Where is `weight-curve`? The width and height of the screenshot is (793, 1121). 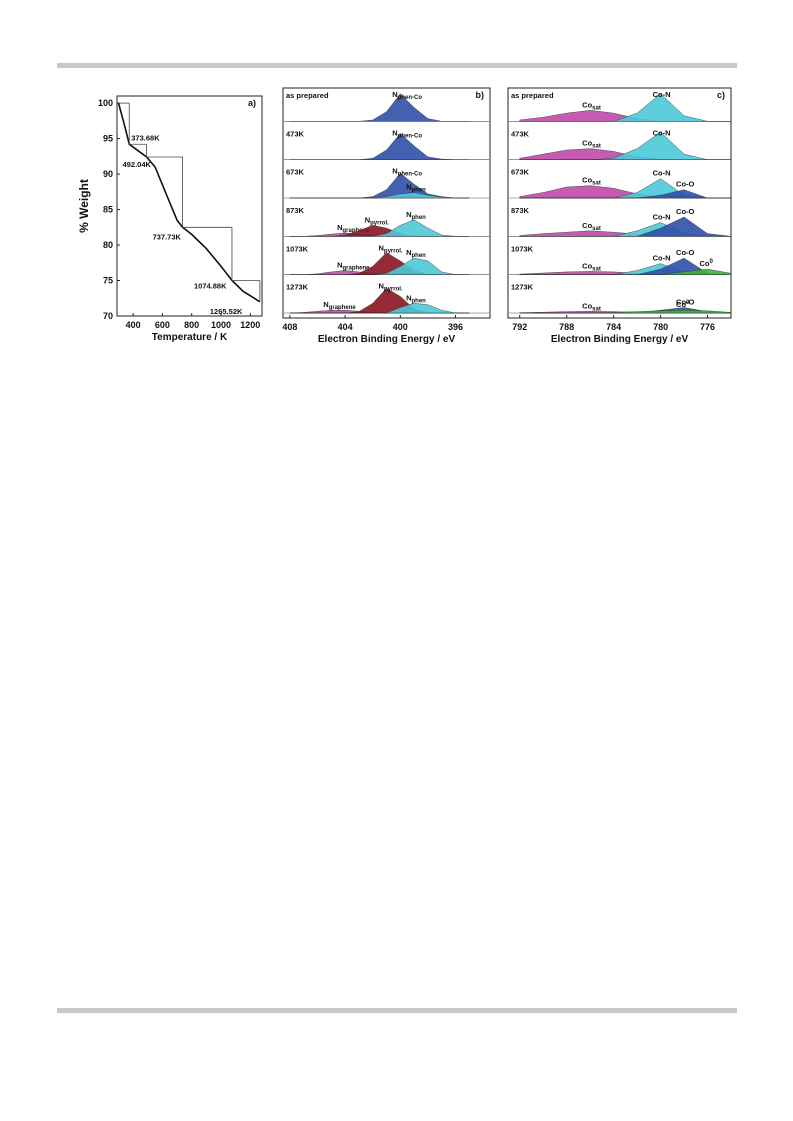 weight-curve is located at coordinates (189, 202).